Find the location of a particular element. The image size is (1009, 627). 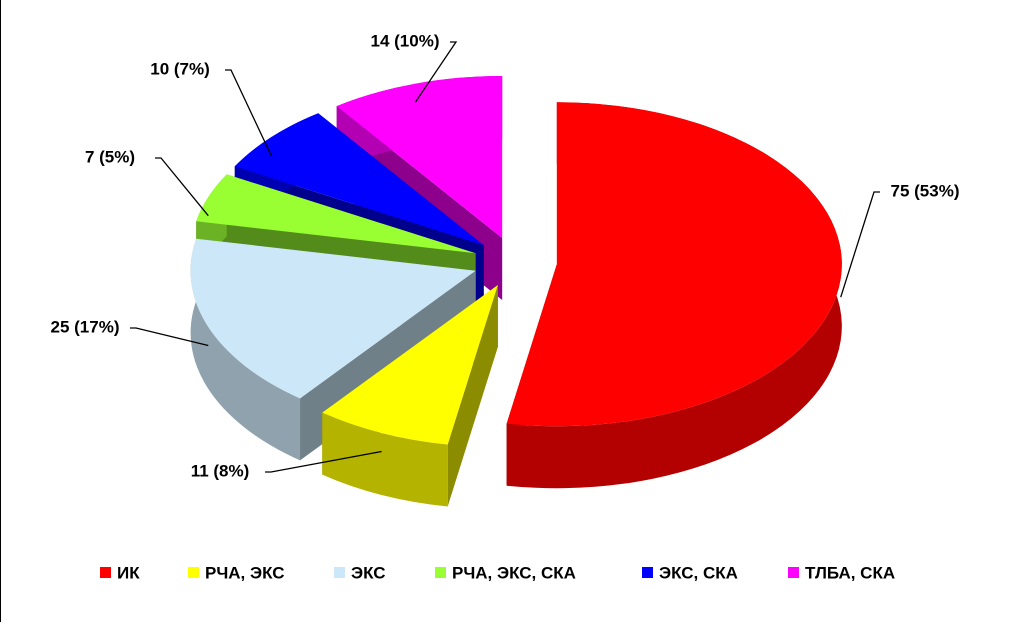

legend-label: ЭКС, СКА is located at coordinates (698, 572).